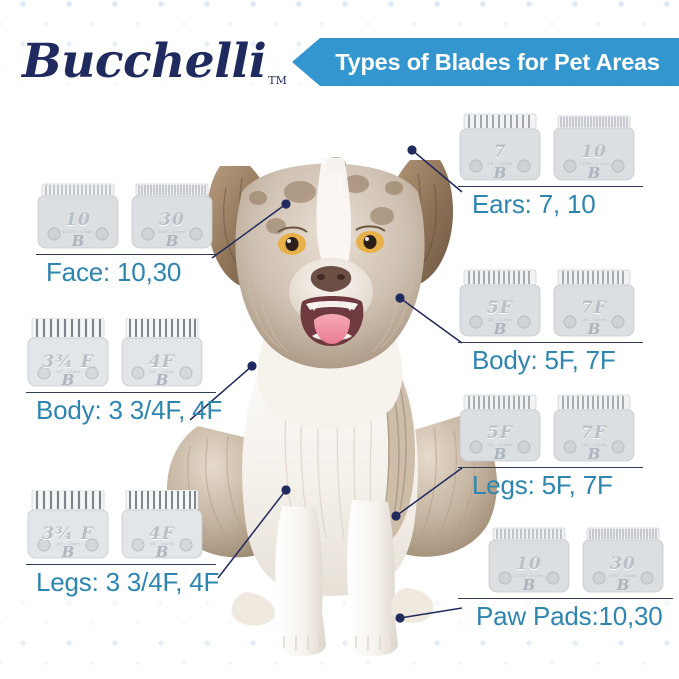 This screenshot has height=679, width=679. Describe the element at coordinates (550, 149) in the screenshot. I see `blade-pair-ears: 7 1/8" - 3.2mm B 10 1-1/16" - 1.5mm B` at that location.